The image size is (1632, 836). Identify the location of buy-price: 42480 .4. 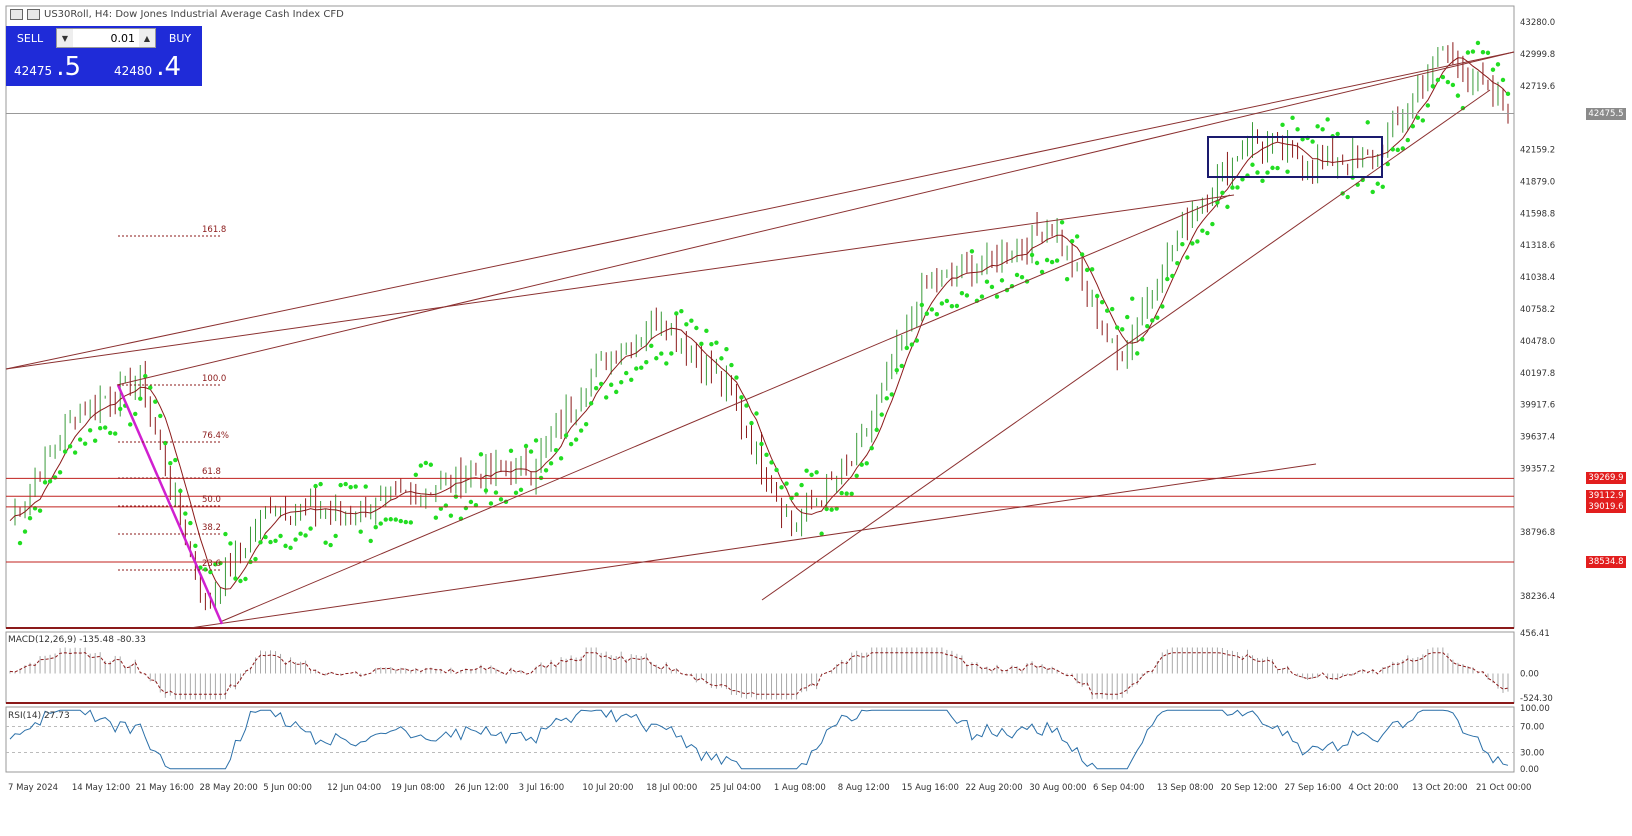
(147, 68).